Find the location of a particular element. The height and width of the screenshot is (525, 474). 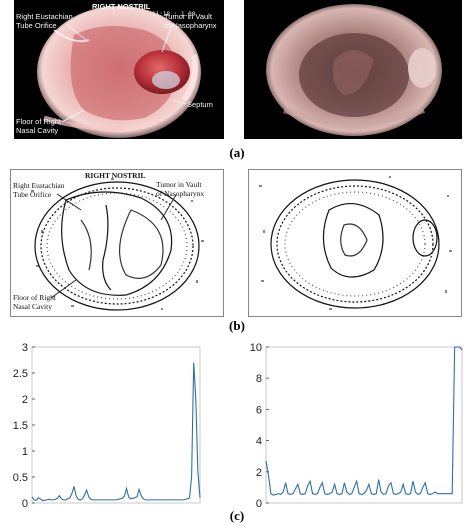

label-septum: Septum is located at coordinates (200, 104).